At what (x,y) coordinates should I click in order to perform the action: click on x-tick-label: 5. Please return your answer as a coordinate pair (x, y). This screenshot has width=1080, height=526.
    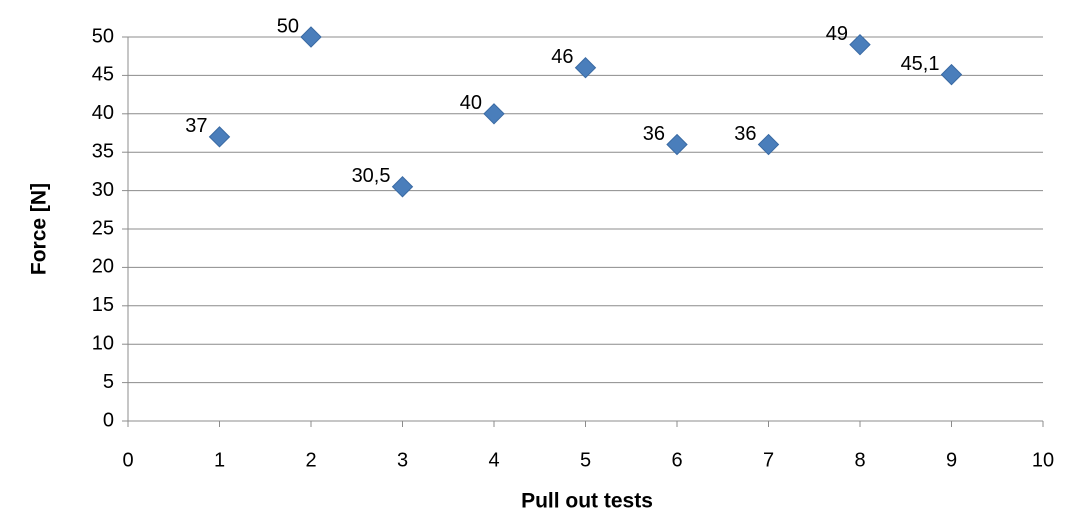
    Looking at the image, I should click on (585, 460).